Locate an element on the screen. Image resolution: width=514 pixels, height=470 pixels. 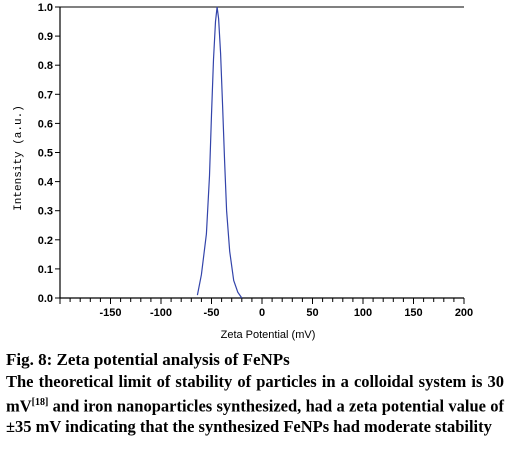
y-tick-label: 0.7 is located at coordinates (45, 95).